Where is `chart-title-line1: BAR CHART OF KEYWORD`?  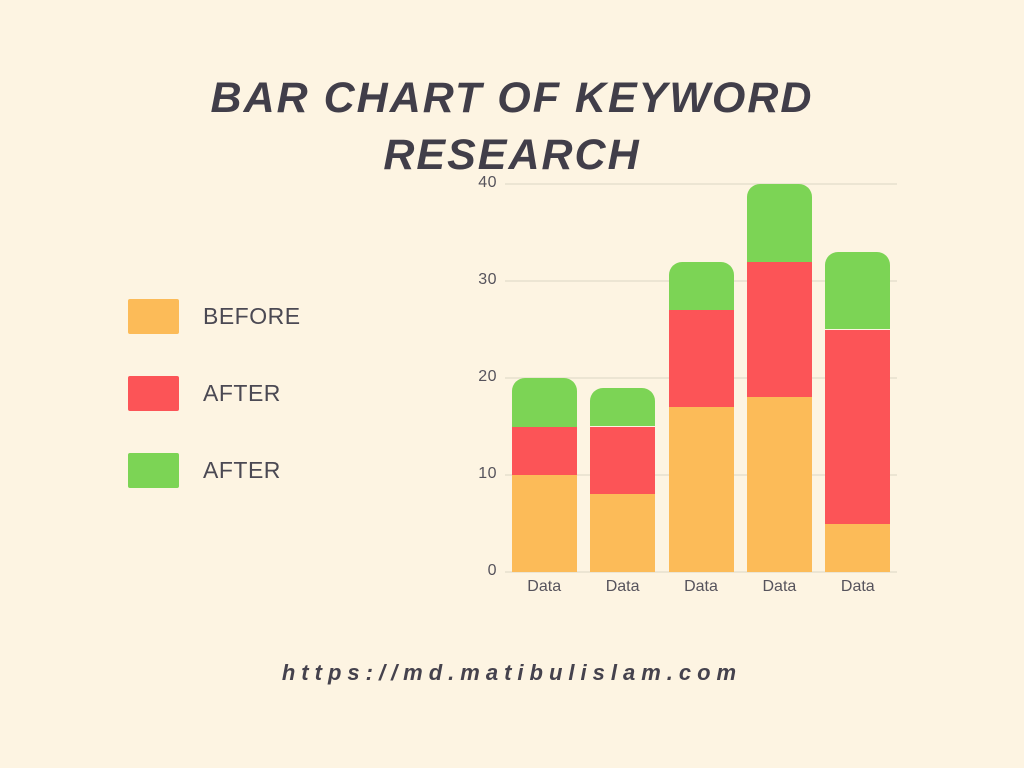 chart-title-line1: BAR CHART OF KEYWORD is located at coordinates (512, 98).